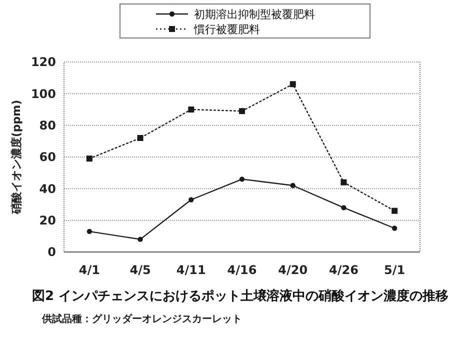 Image resolution: width=450 pixels, height=344 pixels. What do you see at coordinates (226, 29) in the screenshot?
I see `legend-label: 慣行被覆肥料` at bounding box center [226, 29].